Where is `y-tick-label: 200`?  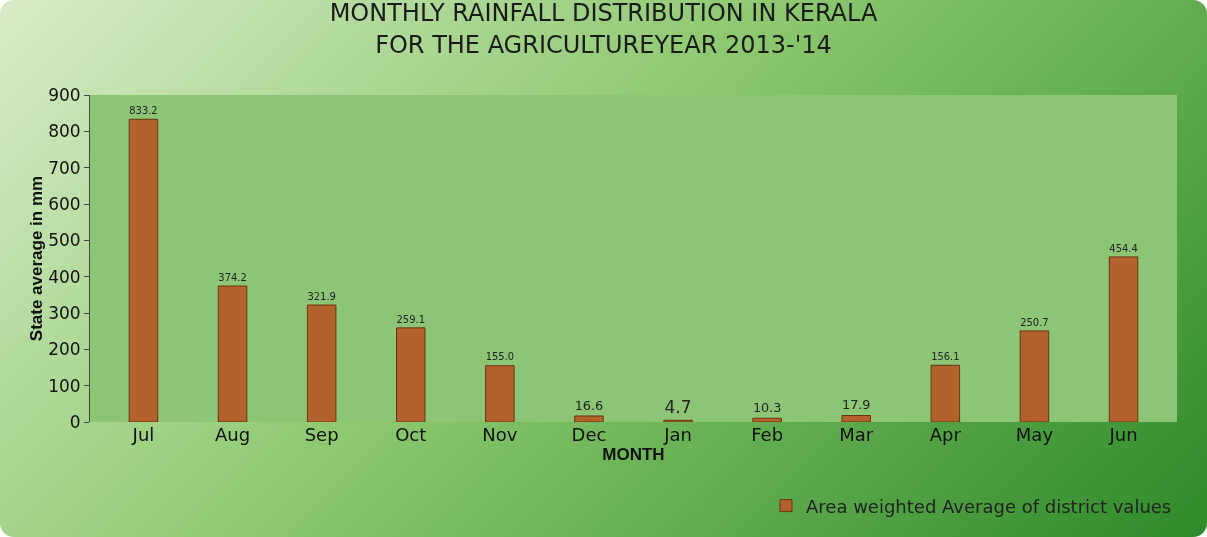 y-tick-label: 200 is located at coordinates (64, 349).